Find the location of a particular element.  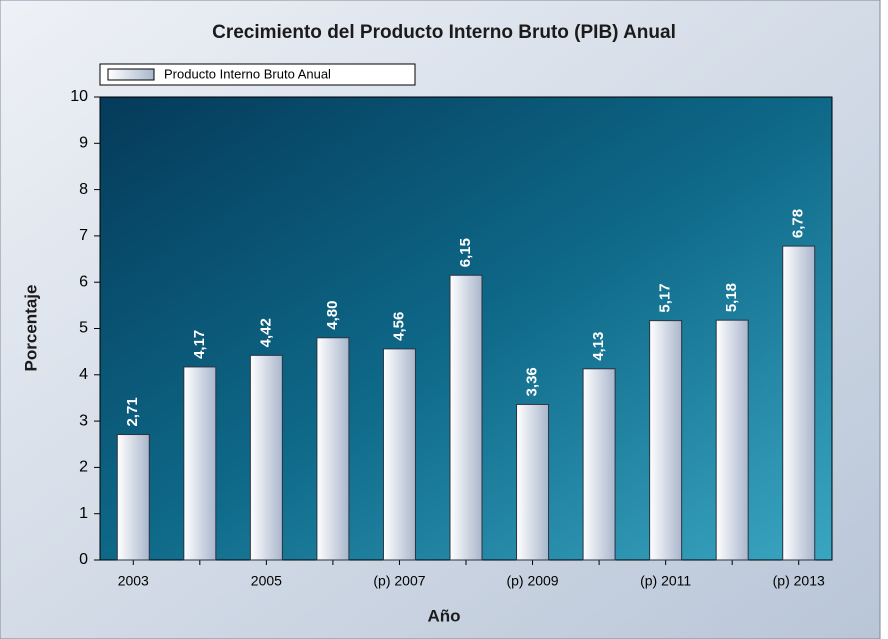

legend-swatch is located at coordinates (131, 74).